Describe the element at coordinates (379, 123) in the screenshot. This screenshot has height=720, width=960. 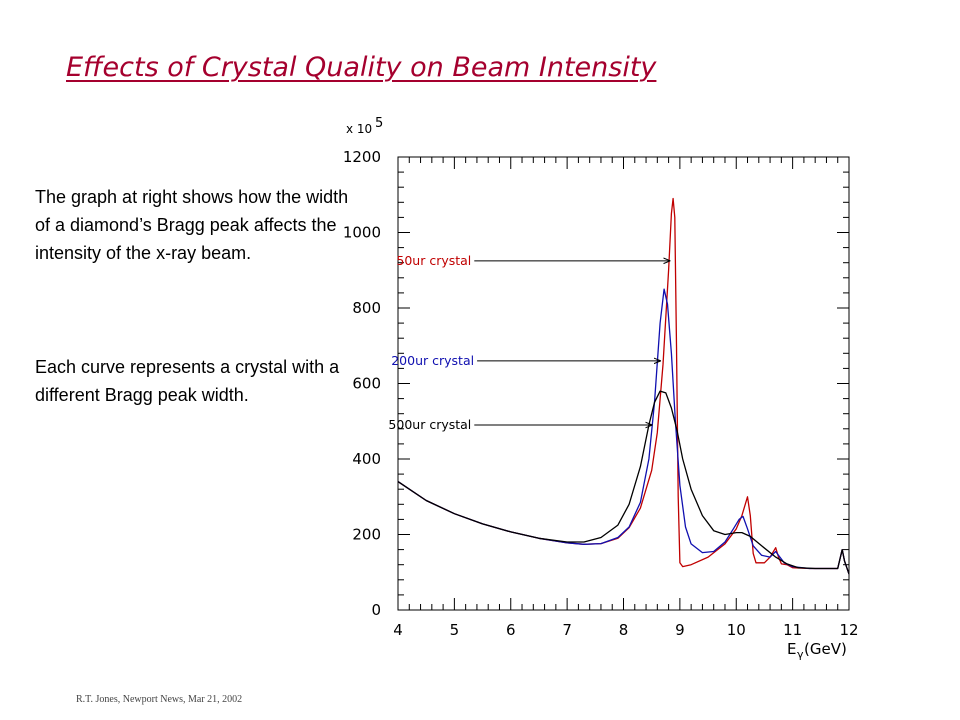
I see `y-multiplier-exponent: 5` at that location.